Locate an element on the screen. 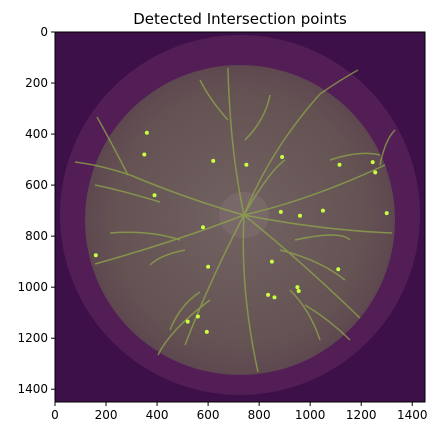 The height and width of the screenshot is (435, 440). figure-title: Detected Intersection points is located at coordinates (240, 19).